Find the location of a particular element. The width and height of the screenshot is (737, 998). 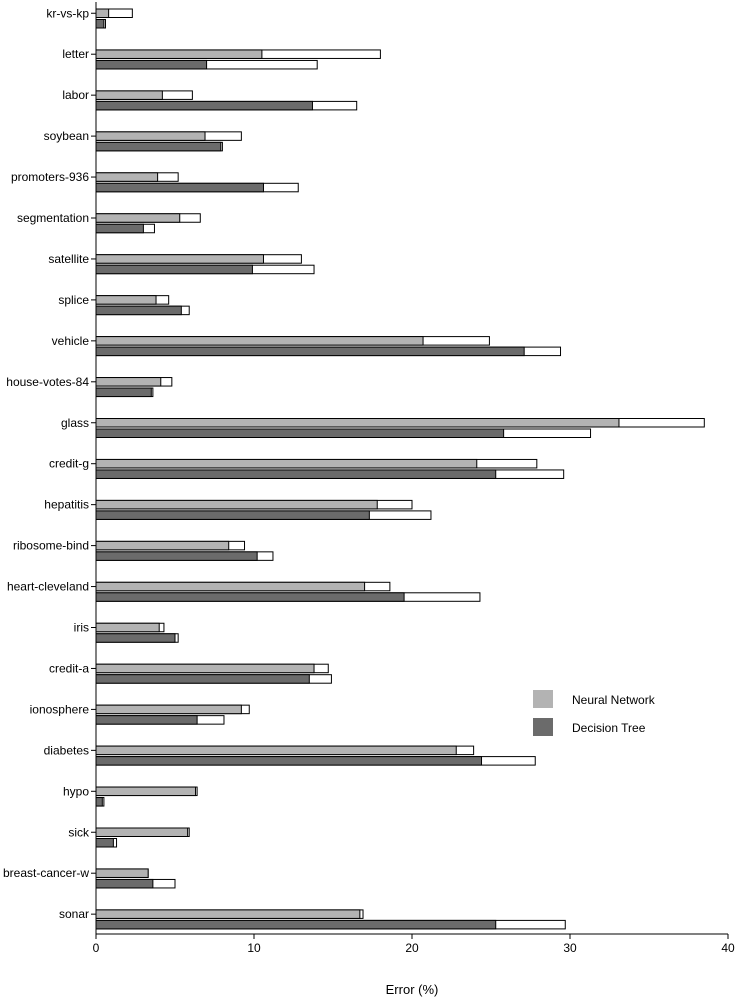

category-label: letter is located at coordinates (75, 54).